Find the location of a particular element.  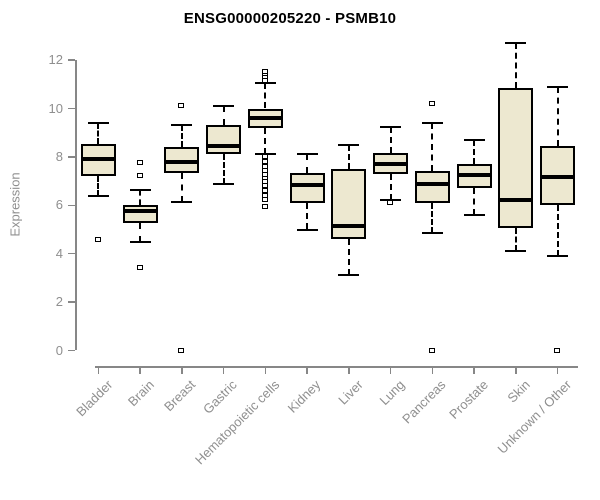

category-label-bladder: Bladder is located at coordinates (93, 398).